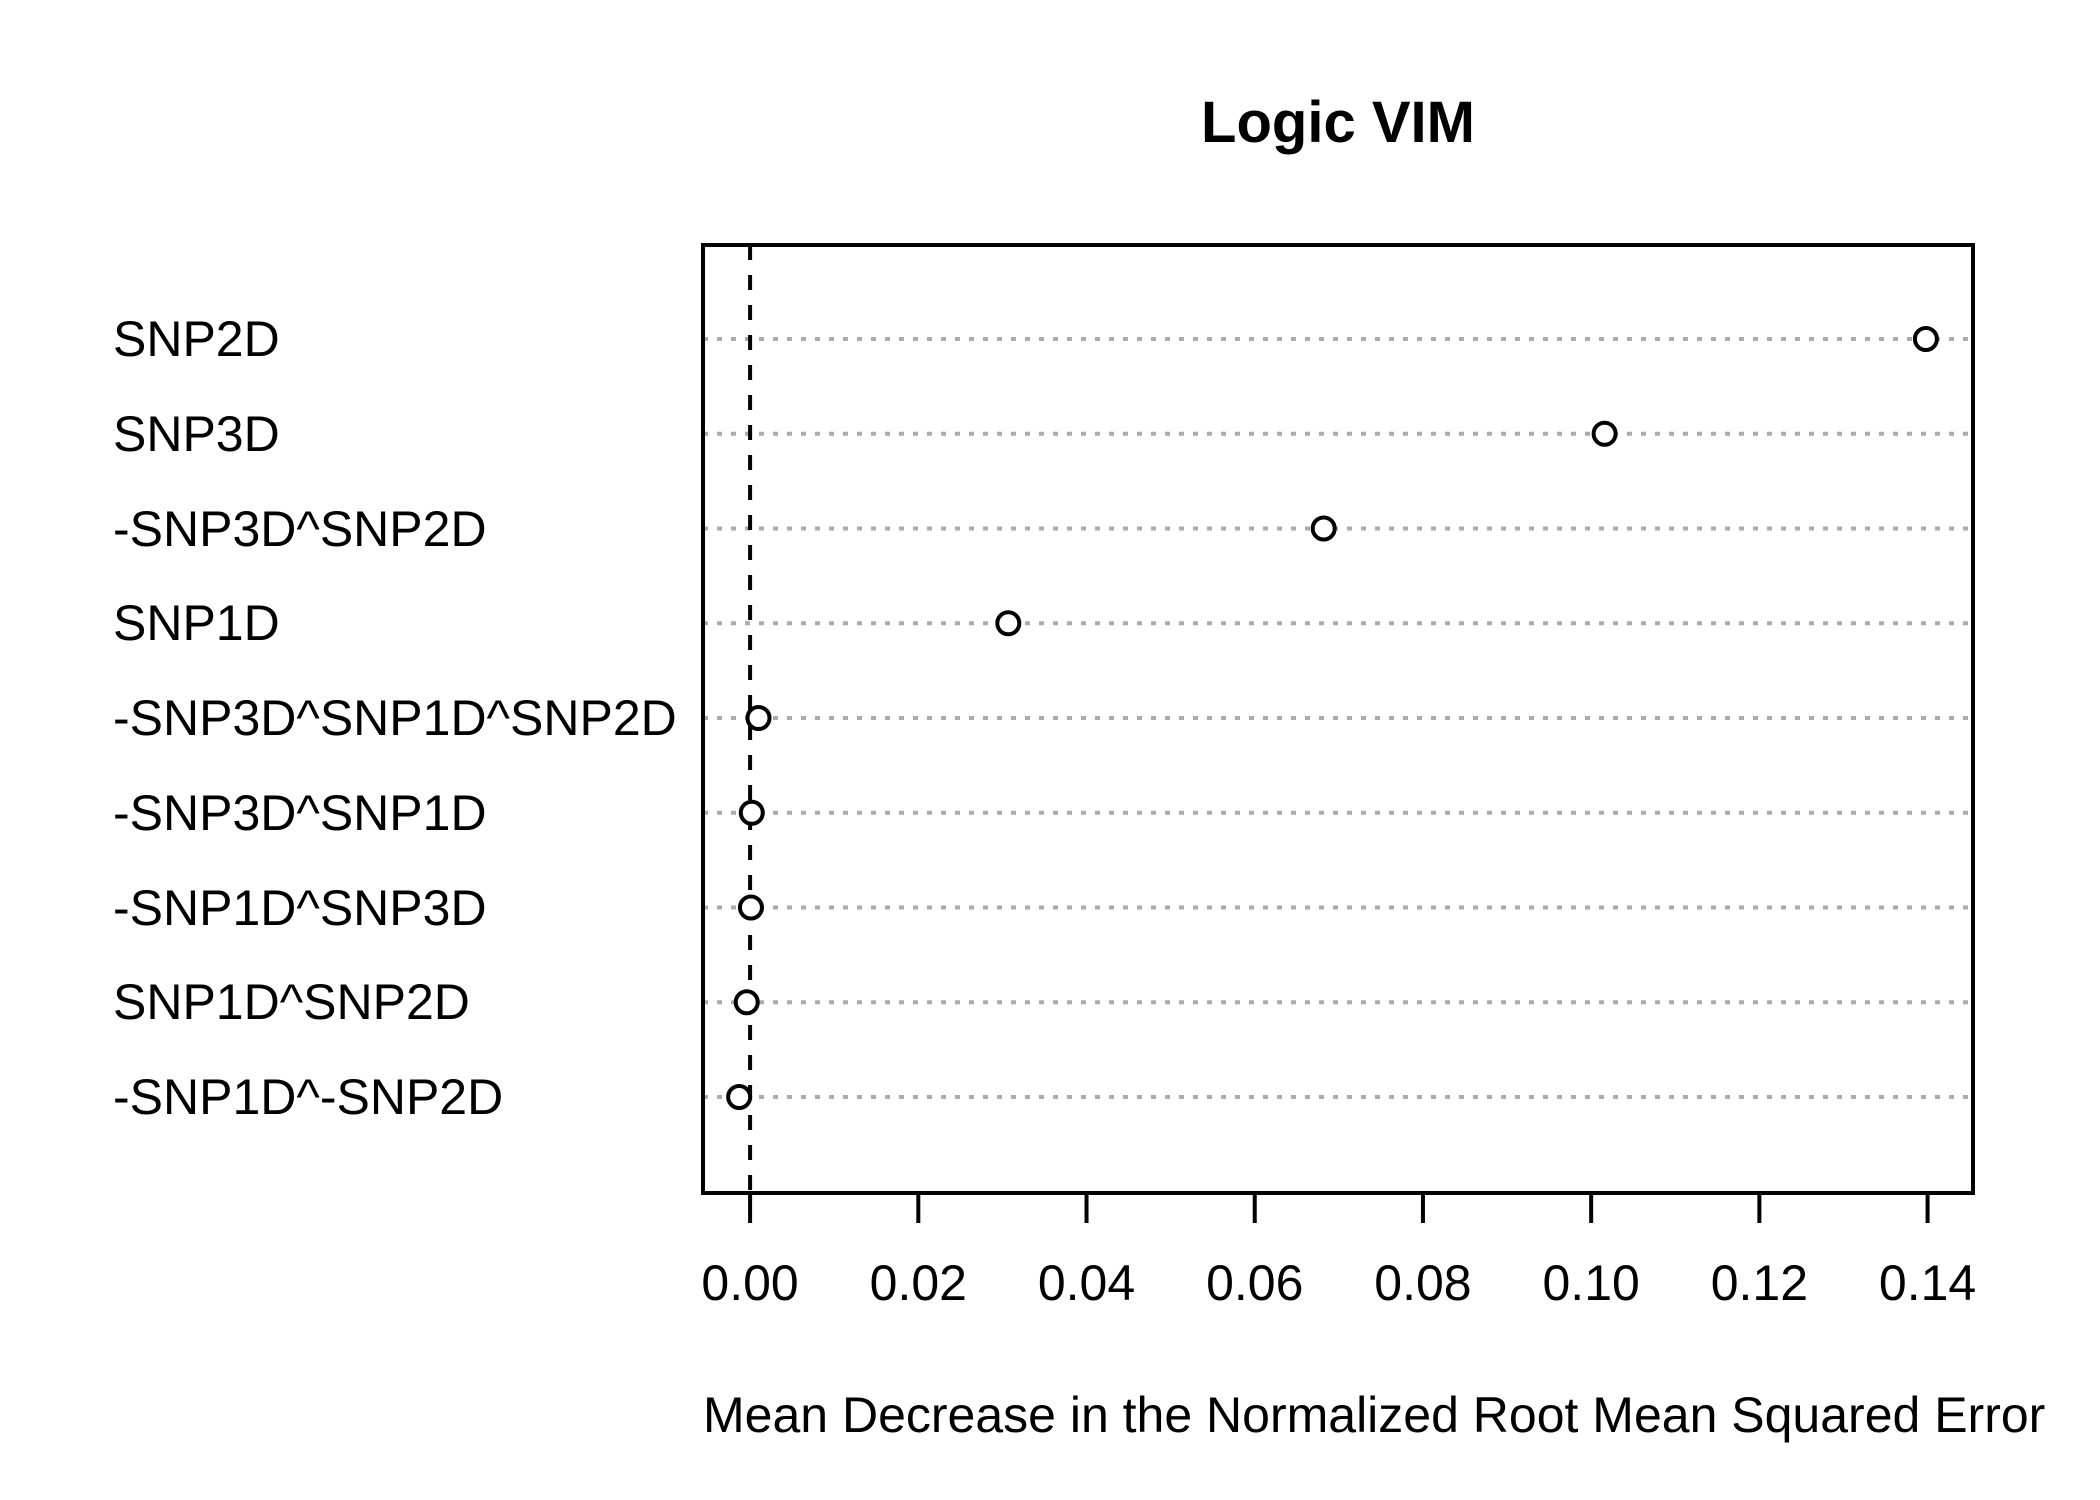  Describe the element at coordinates (1591, 1283) in the screenshot. I see `x-tick-label: 0.10` at that location.